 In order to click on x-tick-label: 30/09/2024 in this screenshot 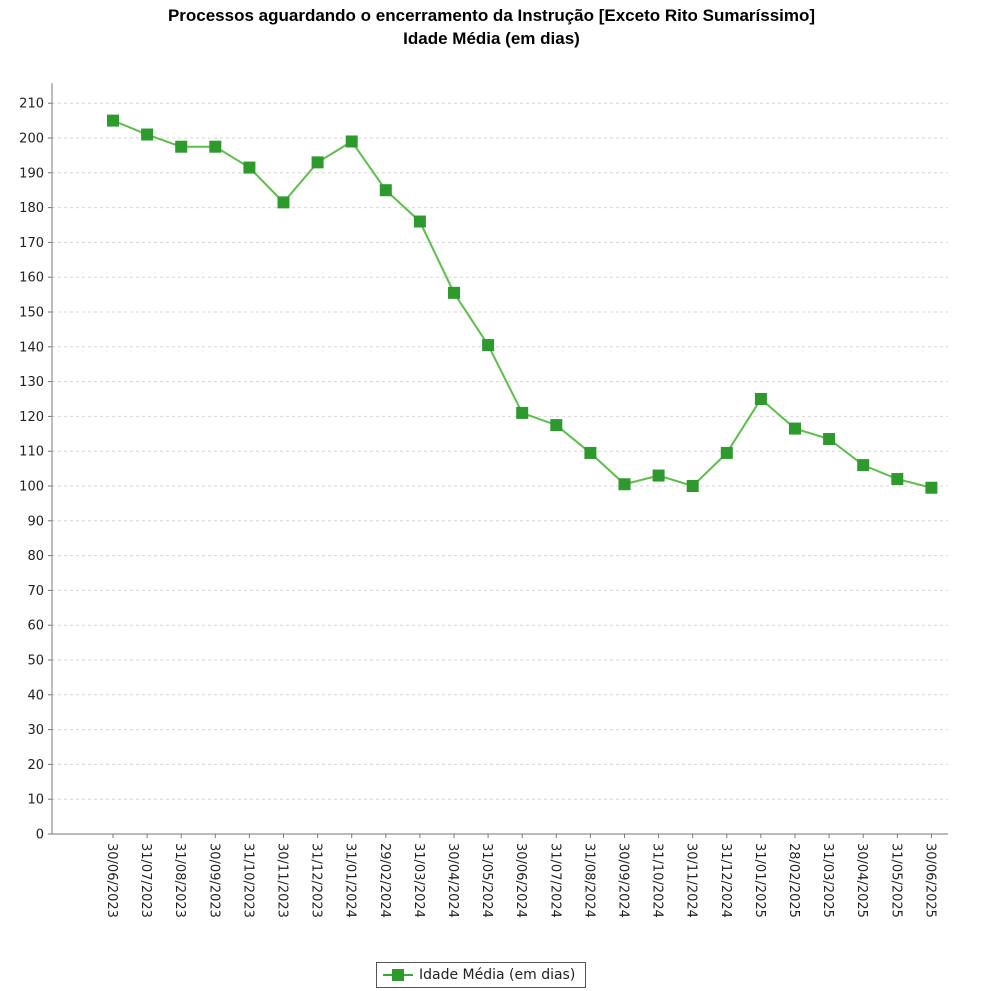, I will do `click(623, 880)`.